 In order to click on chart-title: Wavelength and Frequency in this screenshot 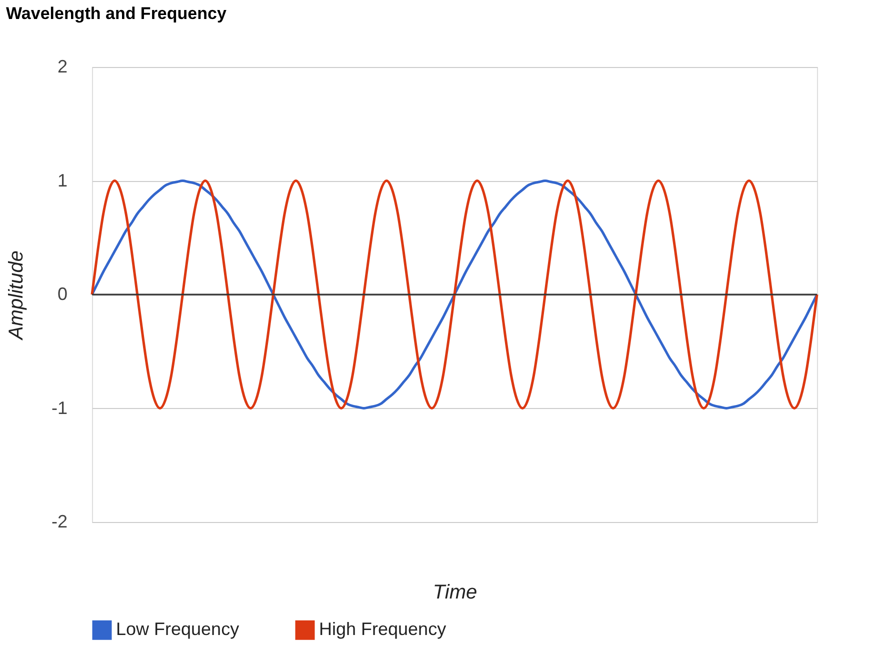, I will do `click(116, 13)`.